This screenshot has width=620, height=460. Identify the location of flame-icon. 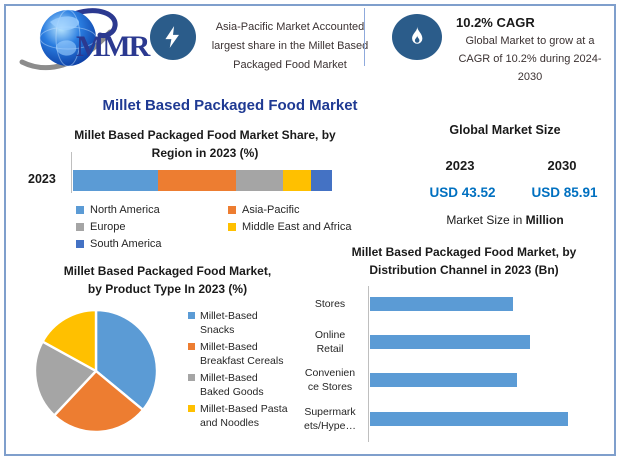
(417, 37).